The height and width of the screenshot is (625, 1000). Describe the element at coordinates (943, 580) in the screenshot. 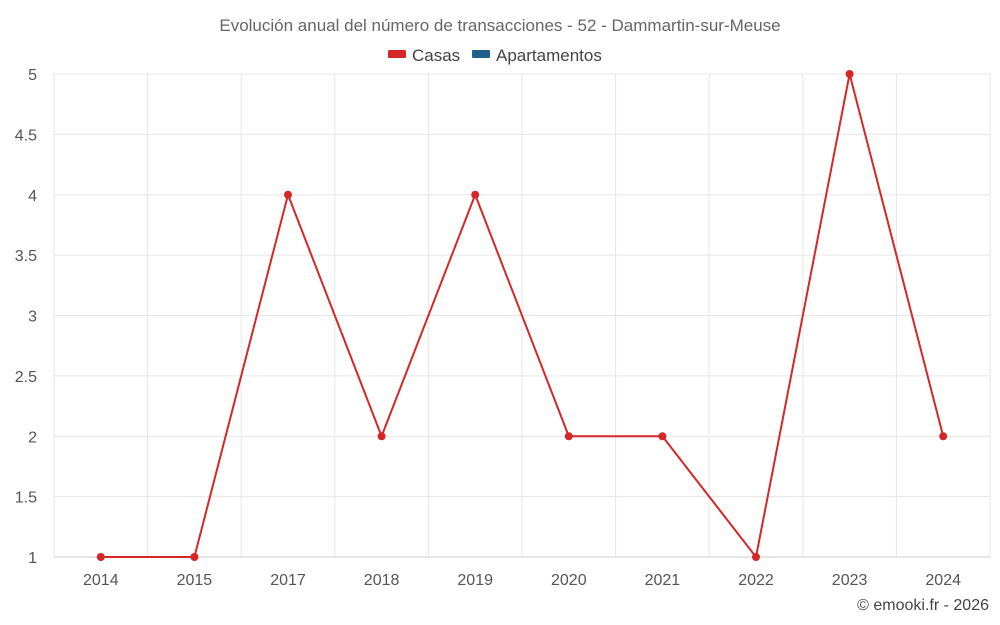

I see `x-tick-label: 2024` at that location.